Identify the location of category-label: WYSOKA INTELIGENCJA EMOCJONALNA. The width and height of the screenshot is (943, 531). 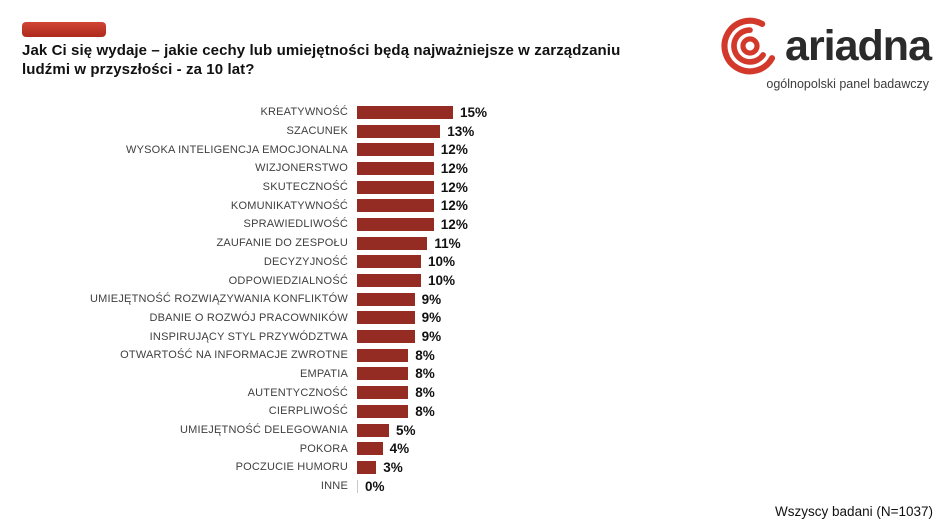
(237, 149).